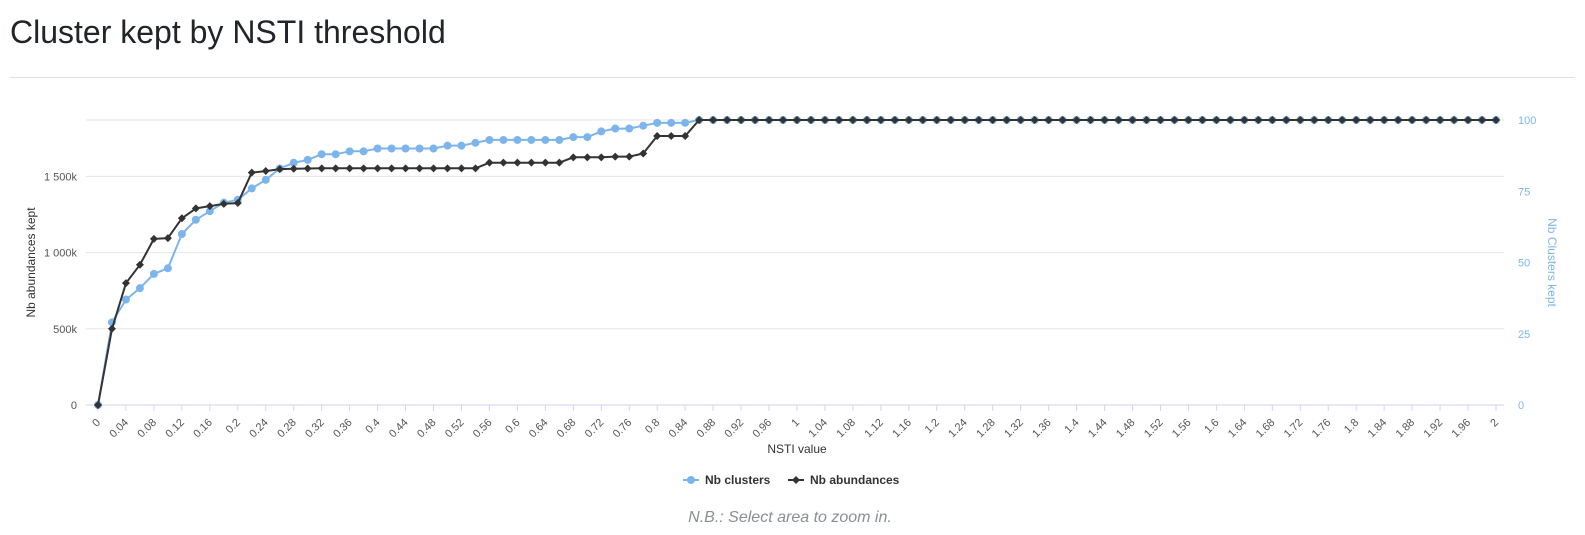 The height and width of the screenshot is (535, 1585). I want to click on legend-item-nb-clusters: Nb clusters, so click(727, 480).